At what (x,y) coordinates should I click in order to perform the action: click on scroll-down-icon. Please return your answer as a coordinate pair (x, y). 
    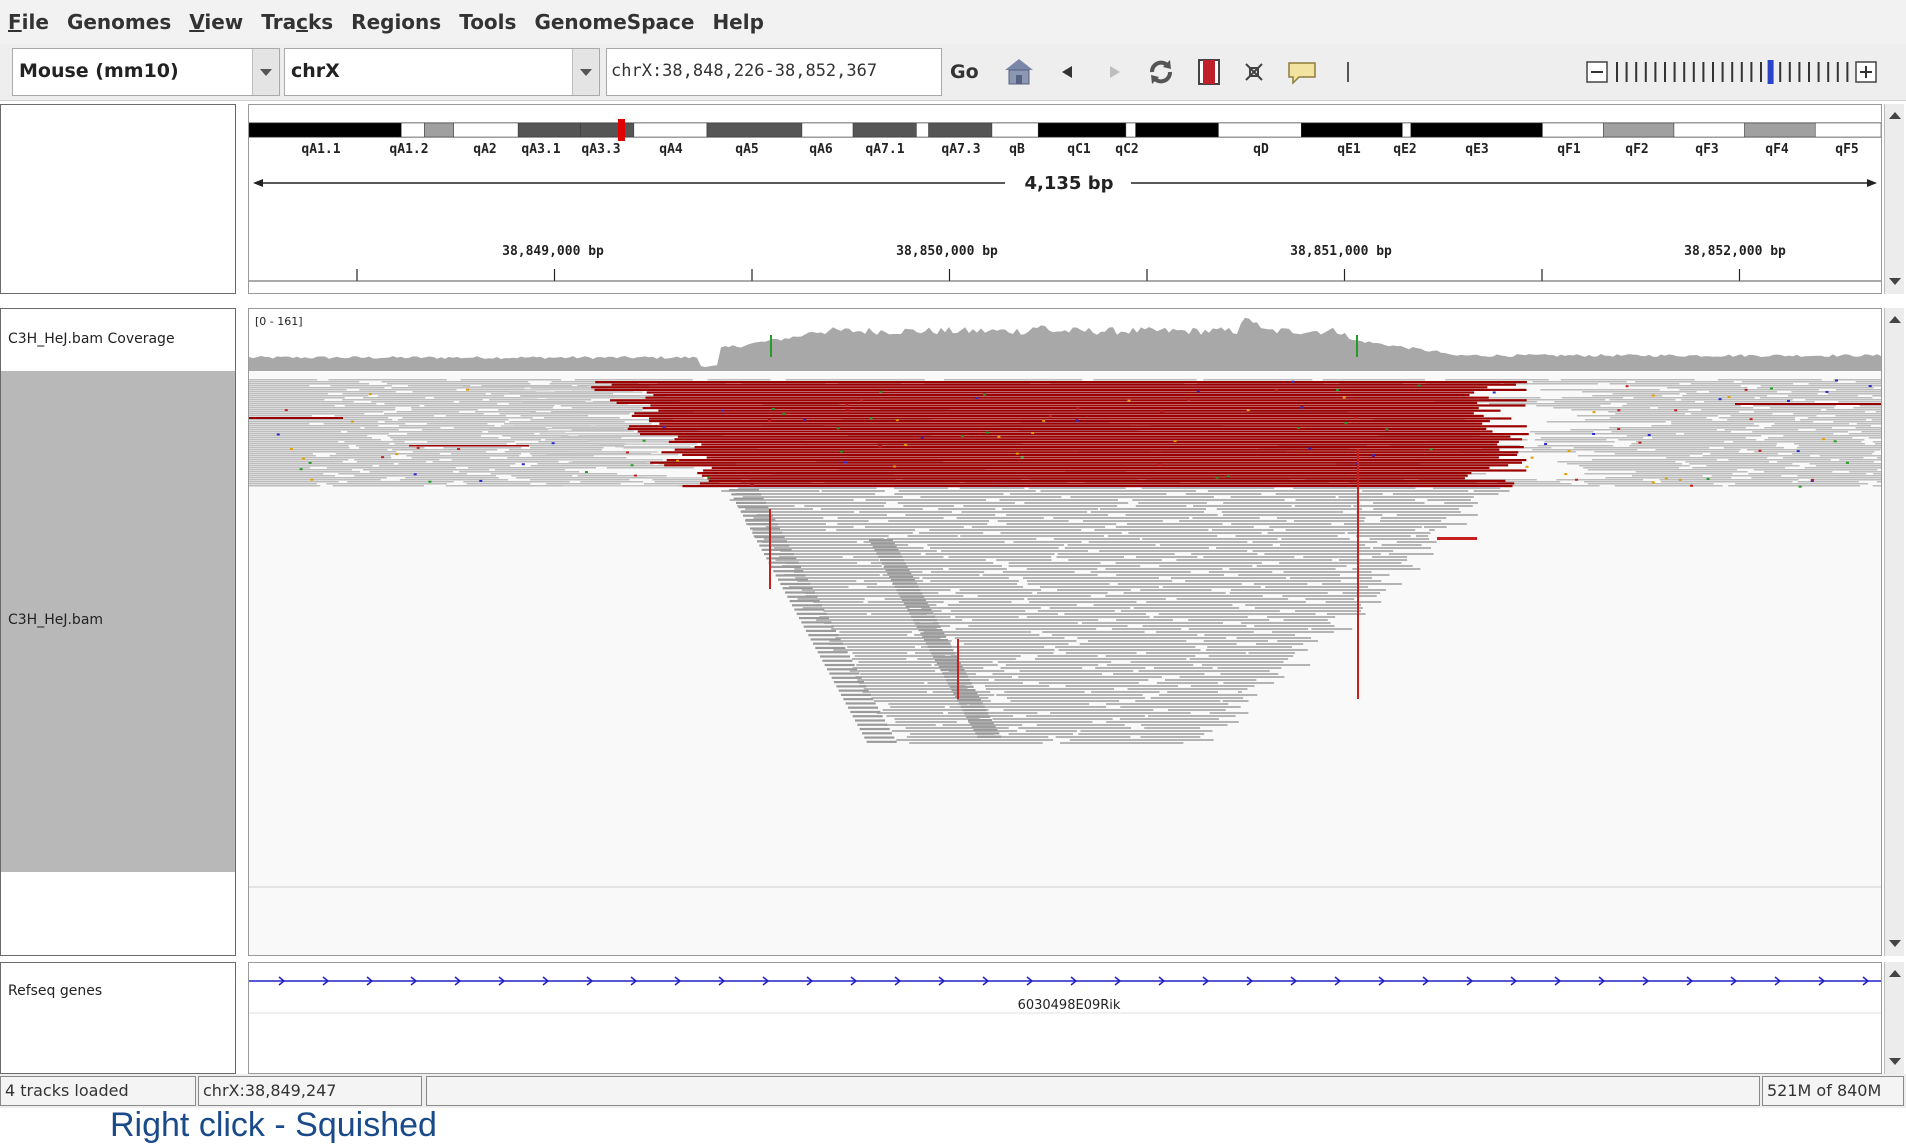
    Looking at the image, I should click on (1895, 943).